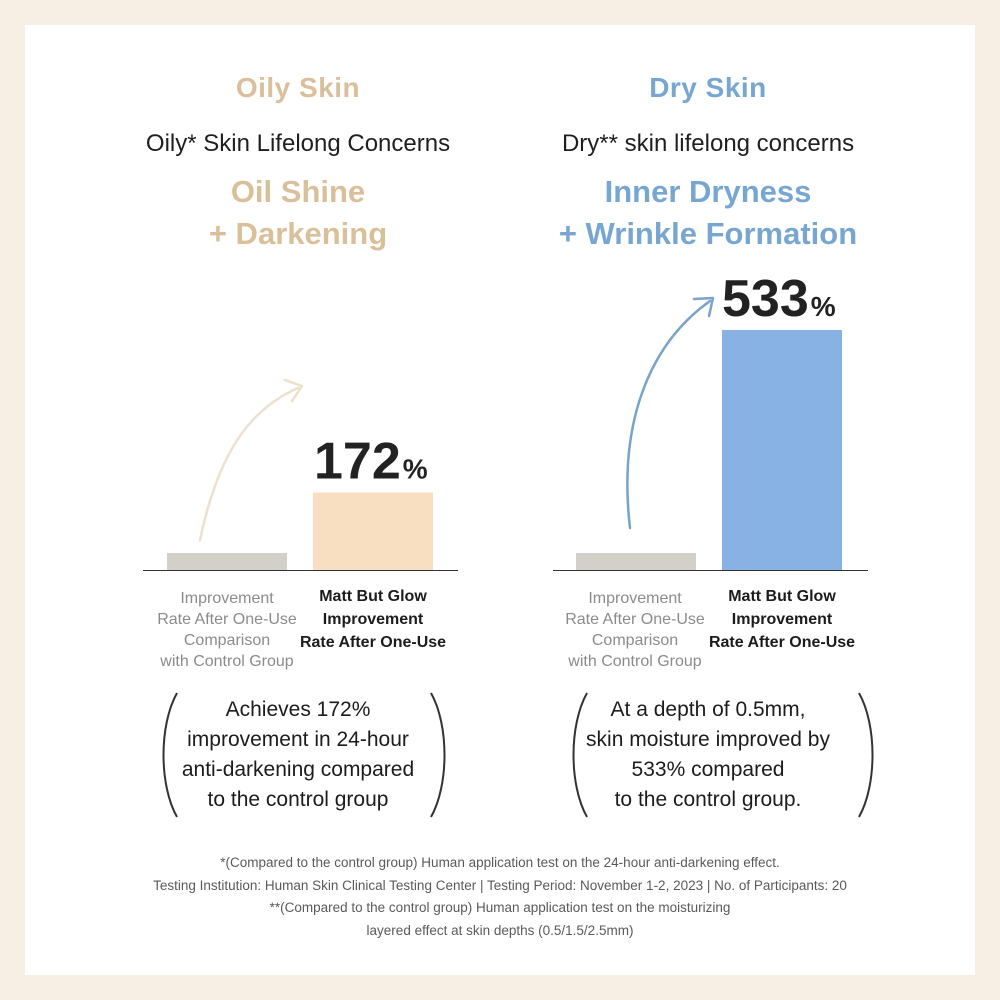  I want to click on summary-line: skin moisture improved by, so click(708, 739).